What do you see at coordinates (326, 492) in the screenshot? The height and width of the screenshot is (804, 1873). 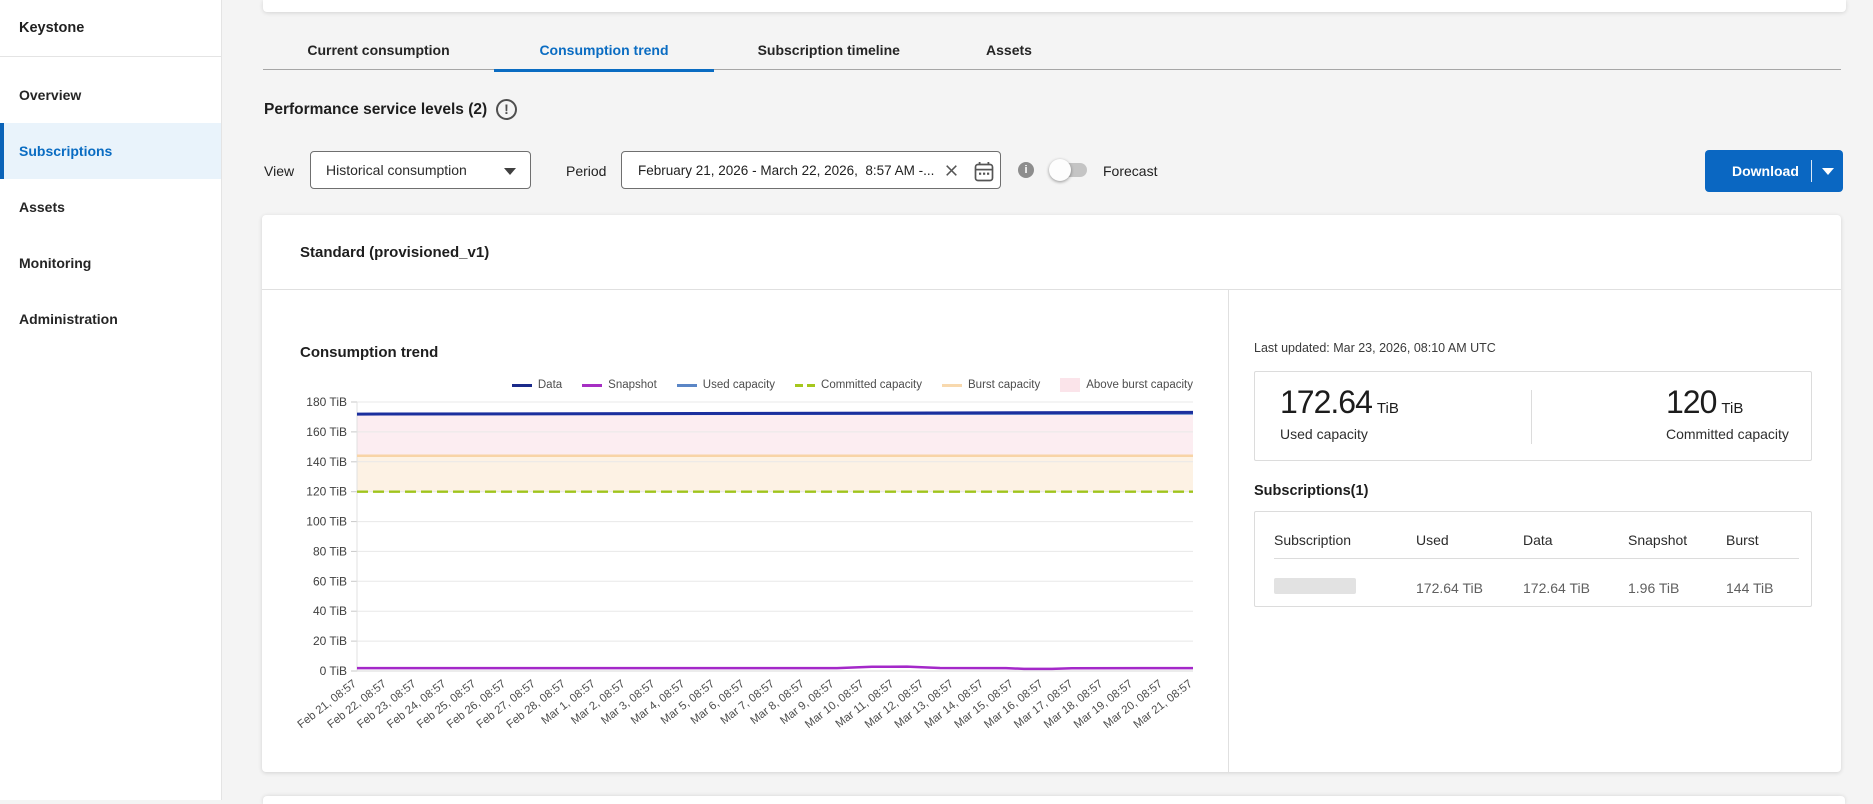 I see `svg-text: 120 TiB` at bounding box center [326, 492].